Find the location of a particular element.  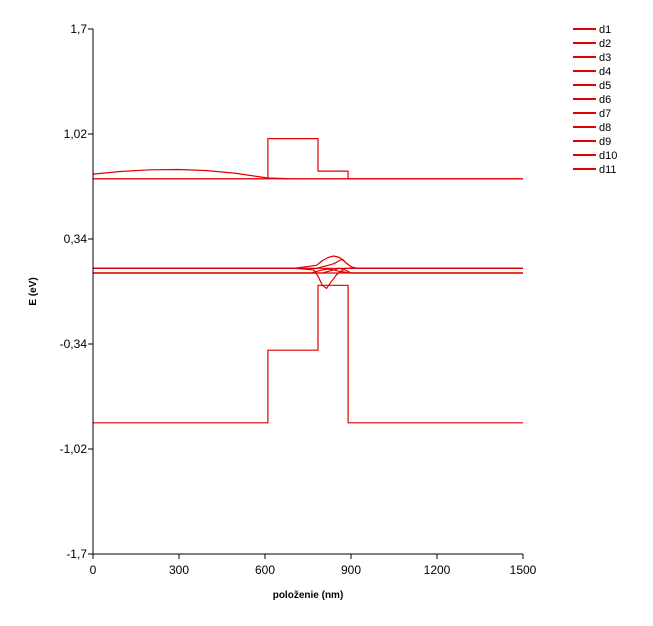

series-line-d2 is located at coordinates (308, 354).